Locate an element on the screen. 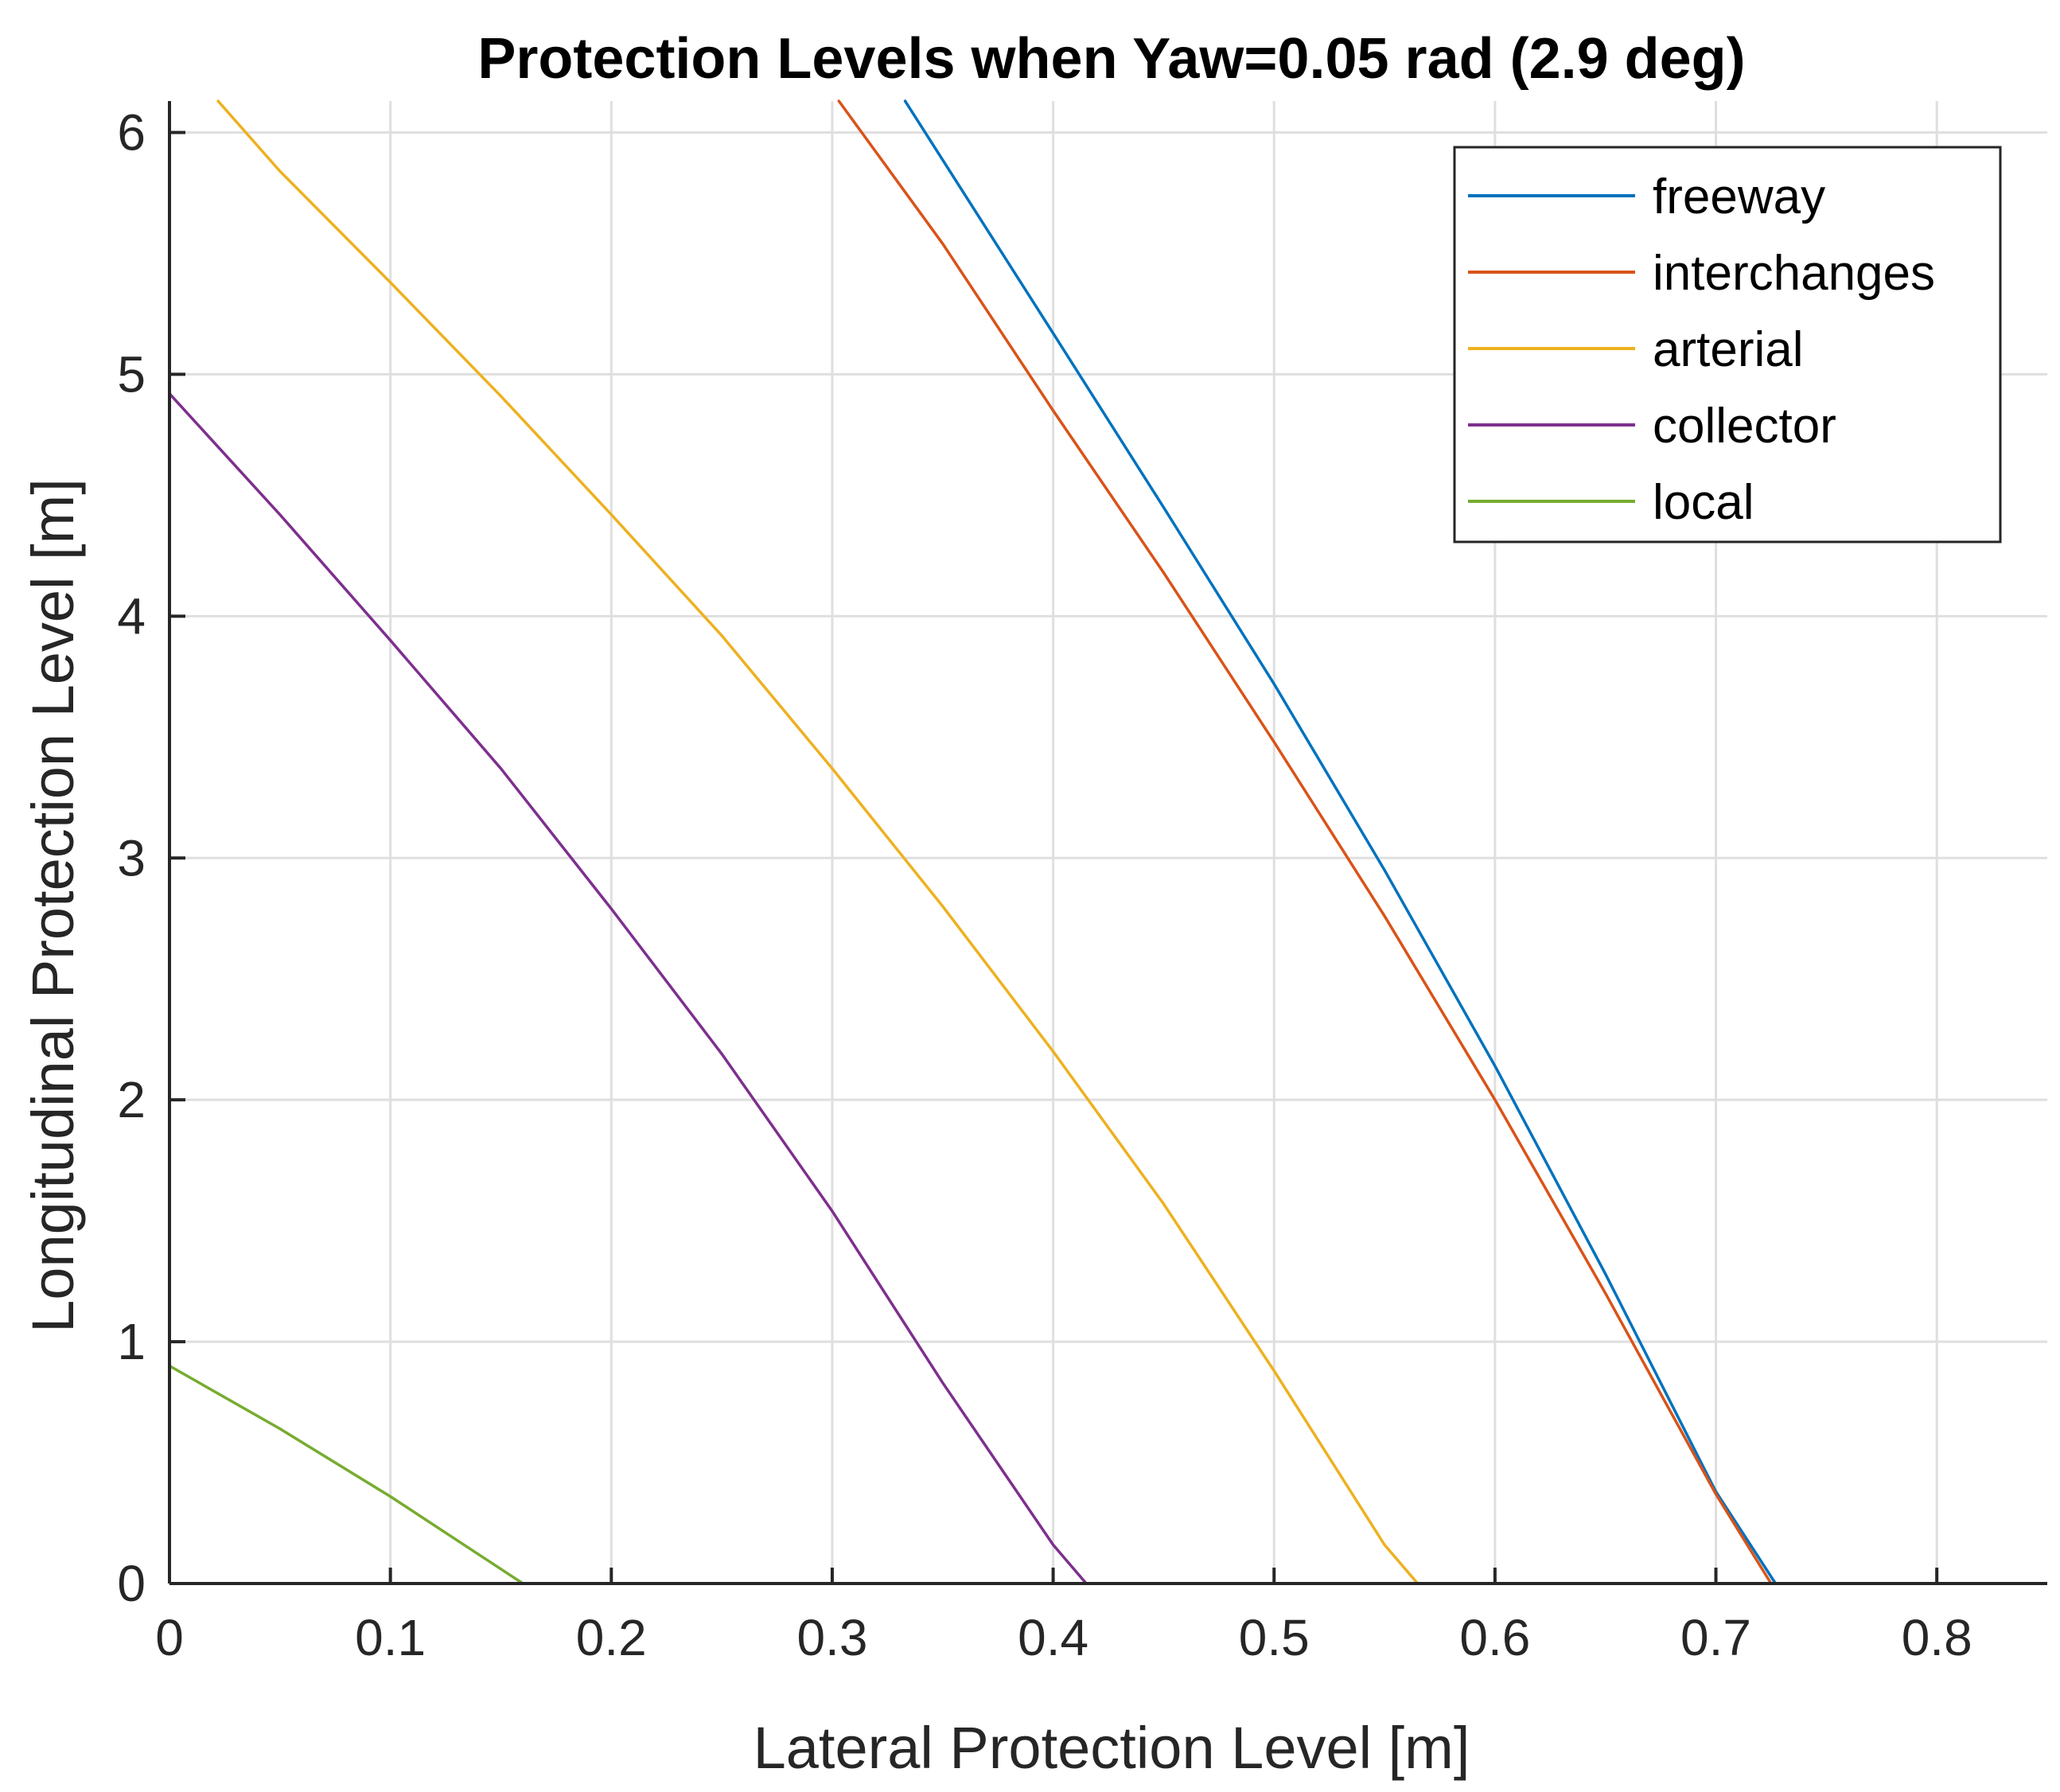  y-tick-label: 3 is located at coordinates (131, 857).